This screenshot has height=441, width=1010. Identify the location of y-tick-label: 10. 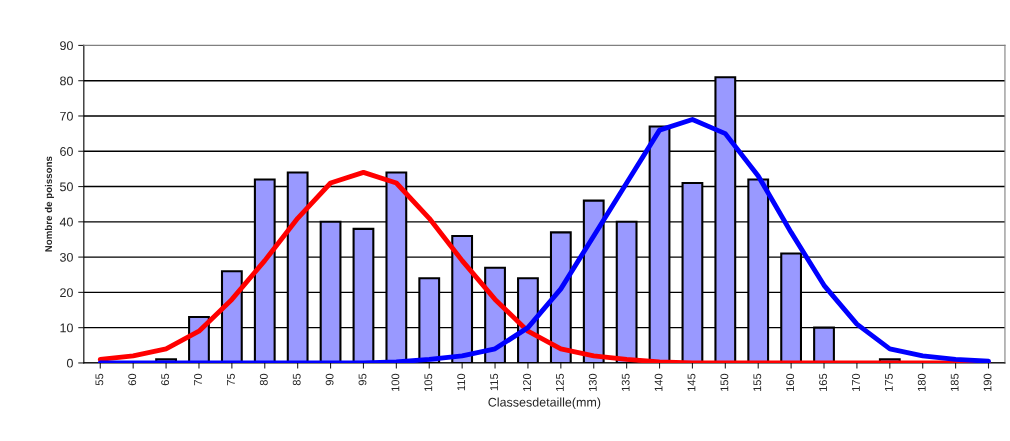
(66, 328).